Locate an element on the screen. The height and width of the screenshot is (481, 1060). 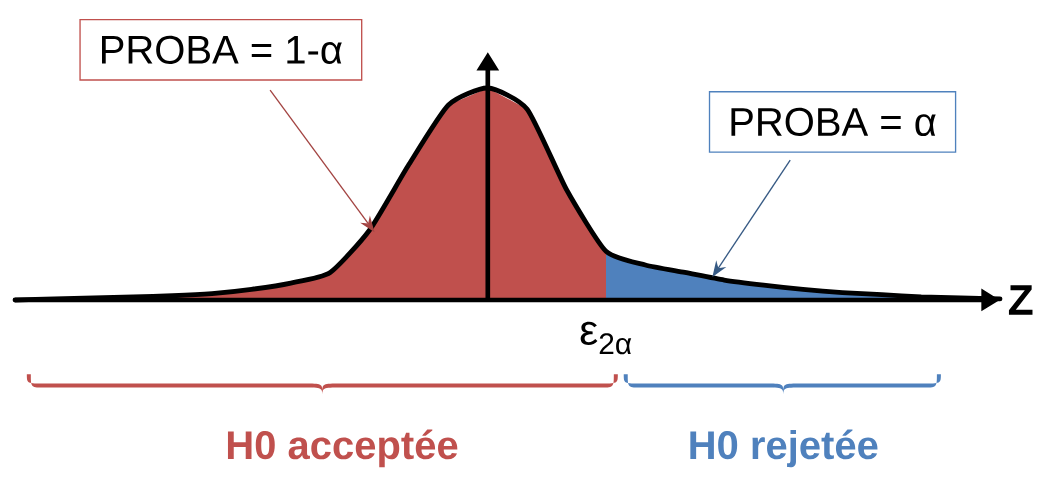
text: ε$_{2α}$ is located at coordinates (606, 338).